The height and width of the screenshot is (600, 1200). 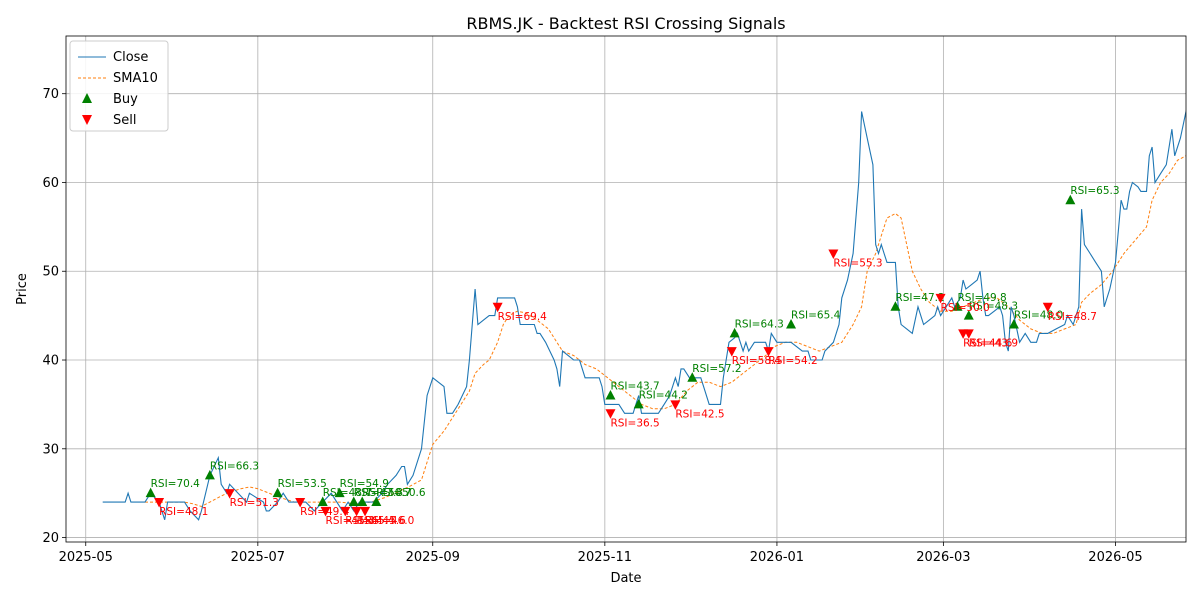 I want to click on sell-signal-label: RSI=42.5, so click(x=699, y=414).